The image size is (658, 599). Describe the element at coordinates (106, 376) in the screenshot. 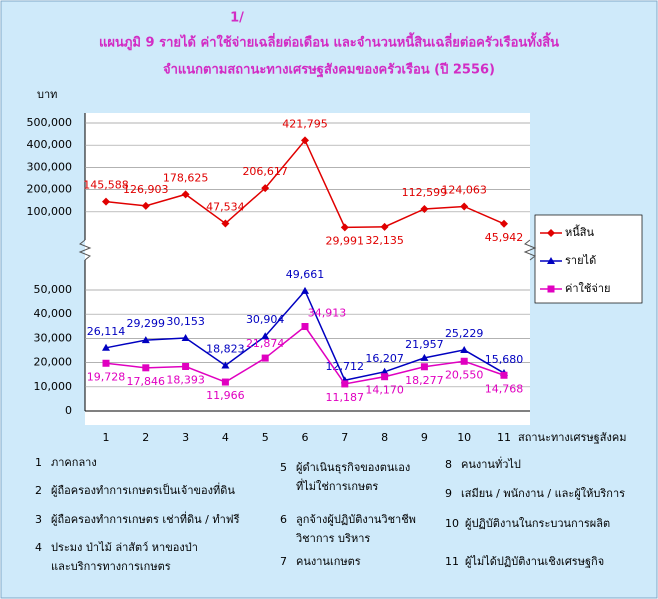

I see `data-label: 19,728` at that location.